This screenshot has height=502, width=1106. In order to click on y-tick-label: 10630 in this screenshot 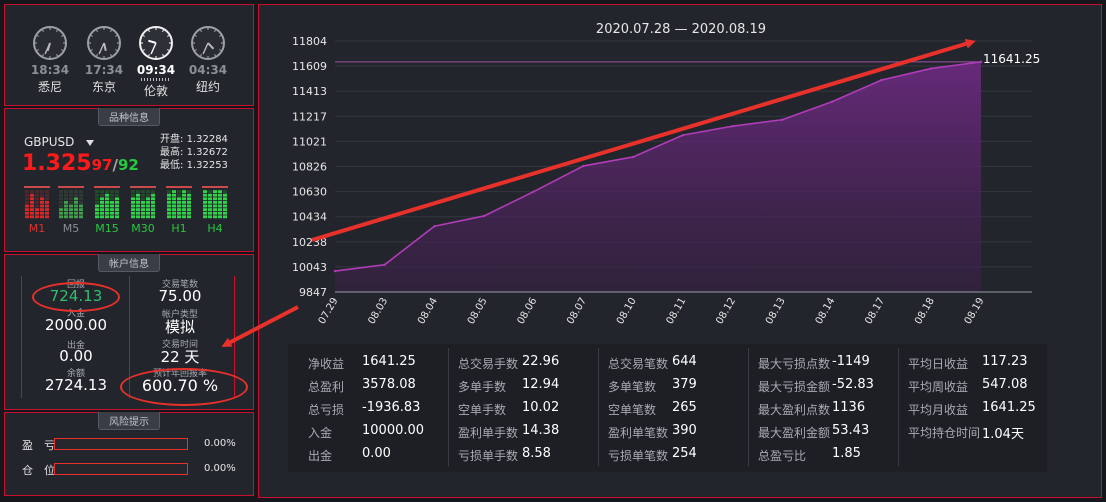, I will do `click(309, 192)`.